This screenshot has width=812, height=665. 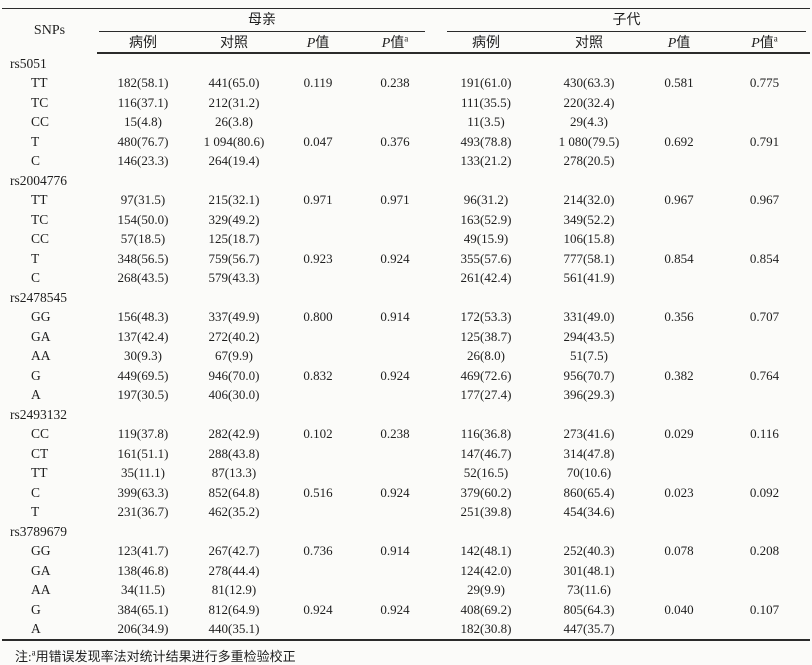 I want to click on table-row: GA 137(42.4) 272(40.2) 125(38.7) 294(43.5), so click(x=406, y=337).